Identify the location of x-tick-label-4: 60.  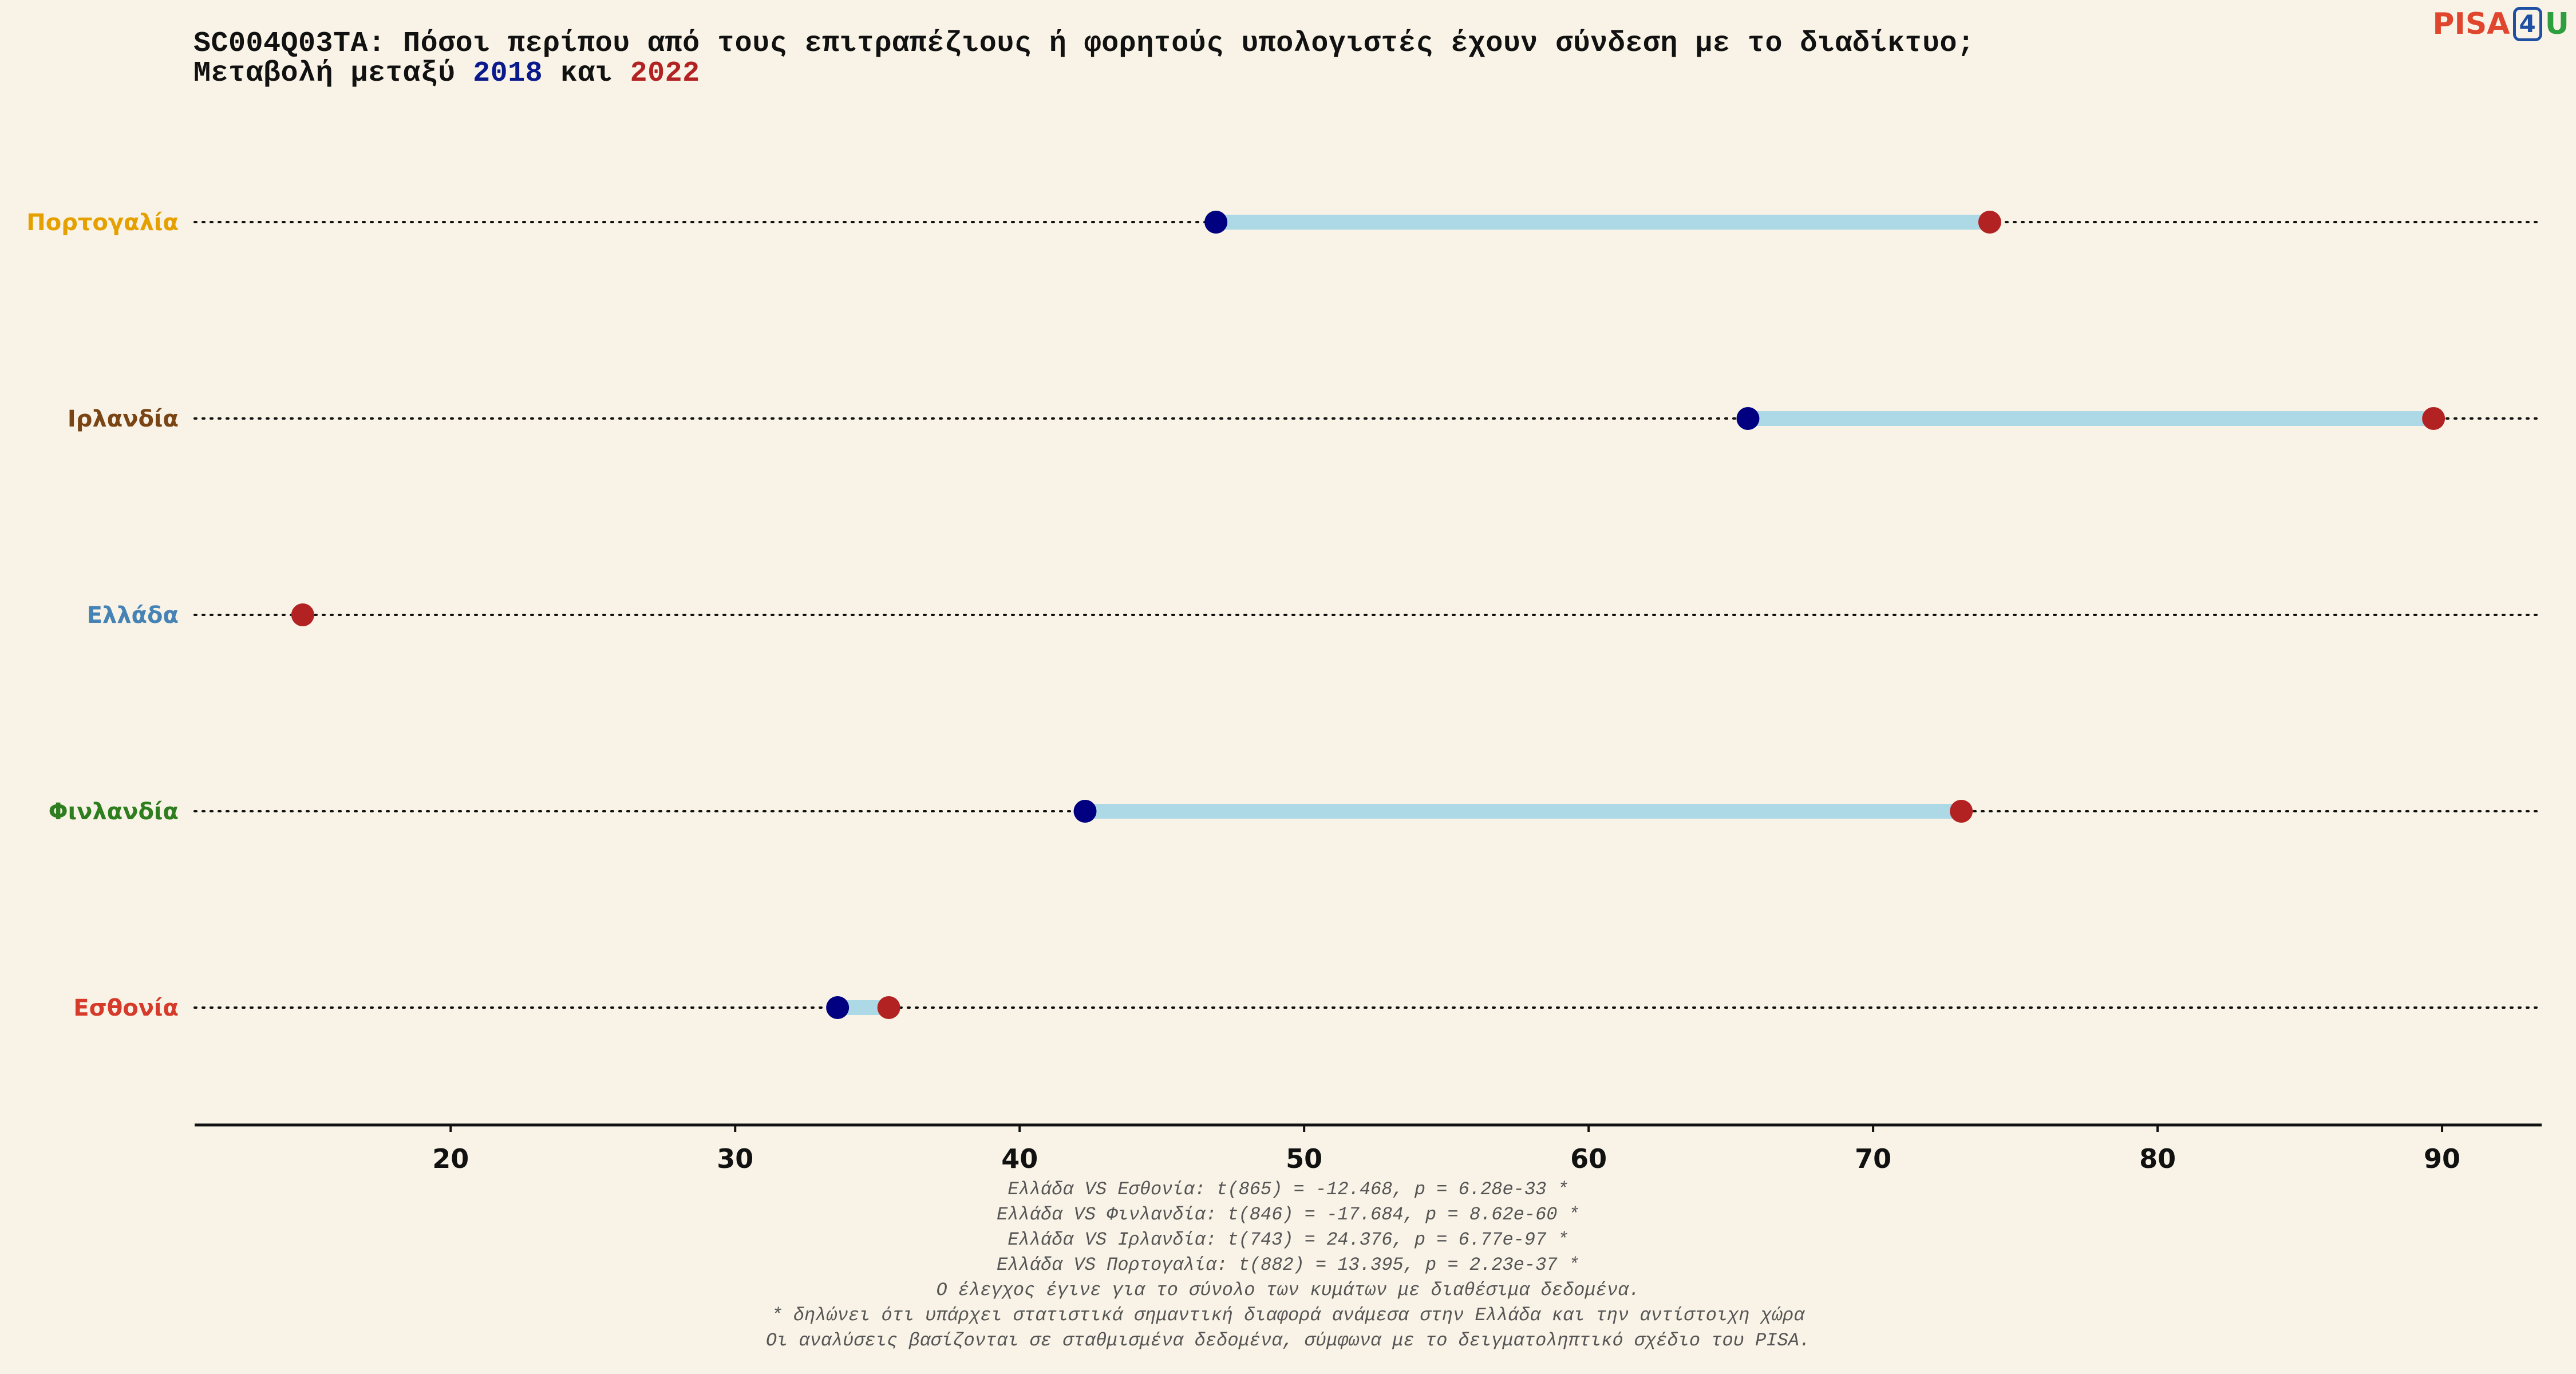
(1588, 1158).